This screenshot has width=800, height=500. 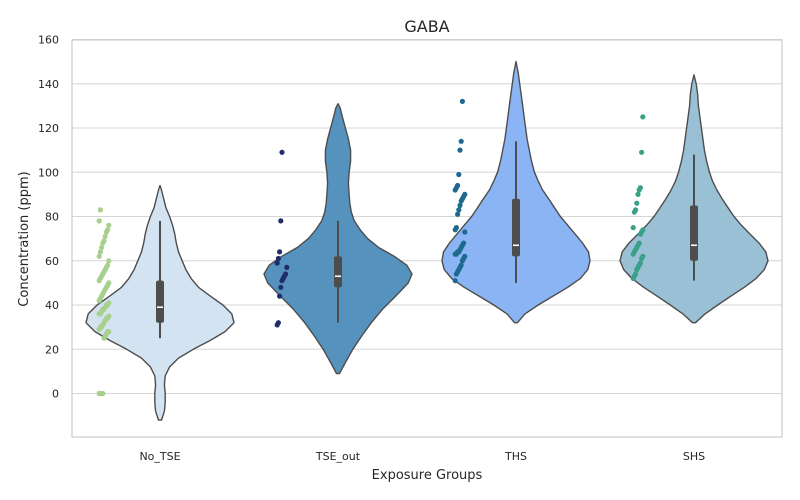 What do you see at coordinates (159, 456) in the screenshot?
I see `x-tick-label: No_TSE` at bounding box center [159, 456].